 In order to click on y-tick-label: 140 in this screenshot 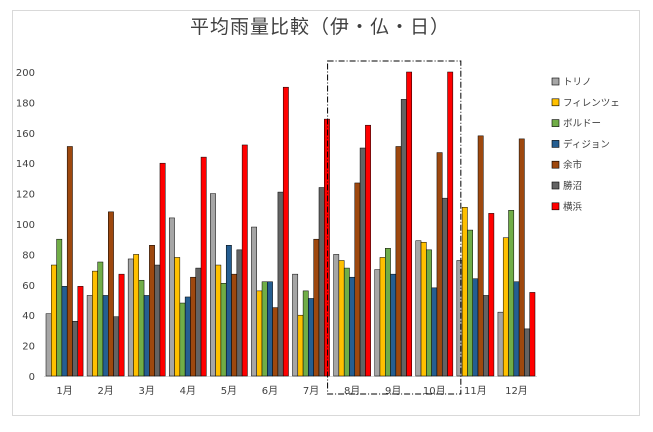, I will do `click(25, 164)`.